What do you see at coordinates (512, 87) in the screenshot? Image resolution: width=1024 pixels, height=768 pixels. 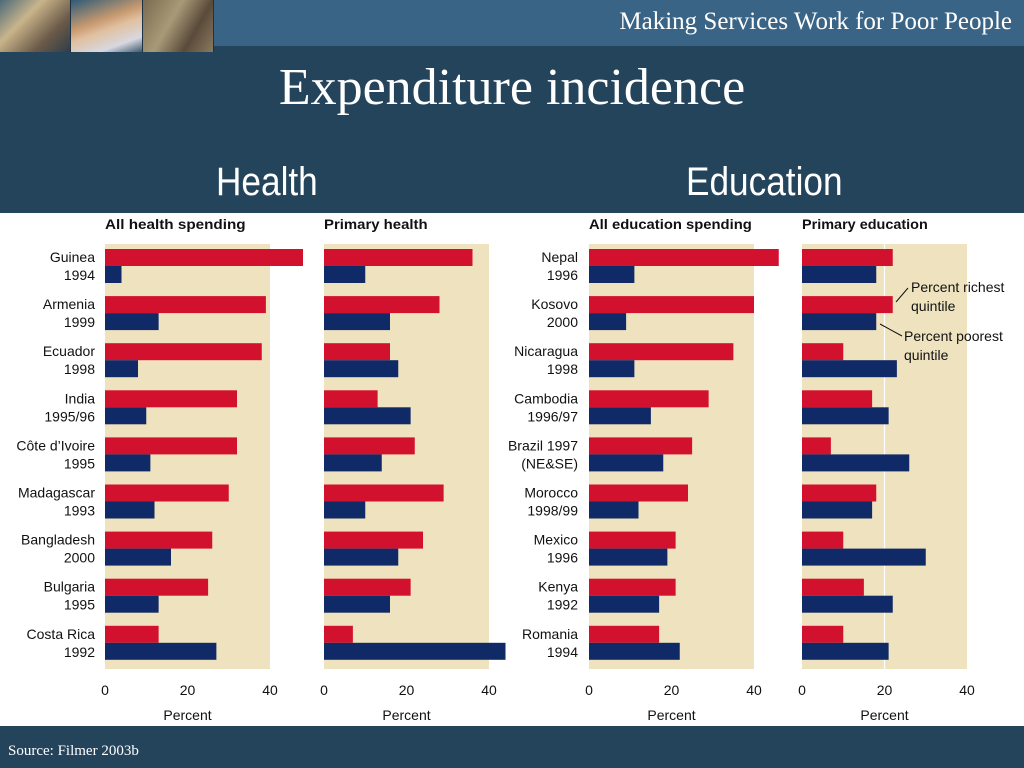 I see `slide-title: Expenditure incidence` at bounding box center [512, 87].